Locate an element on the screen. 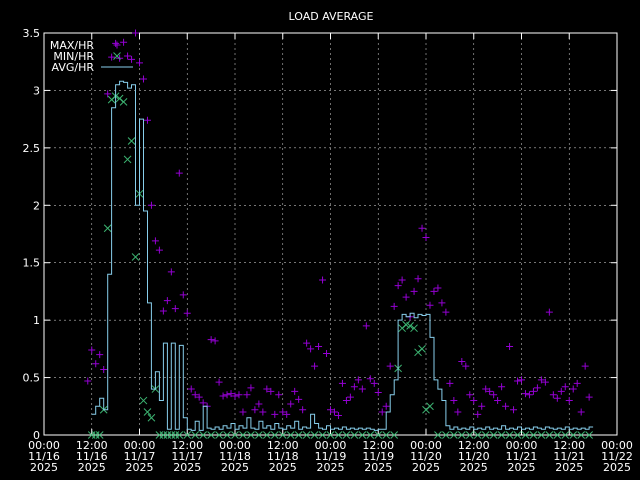 This screenshot has height=480, width=640. y-tick-label: 3 is located at coordinates (36, 90).